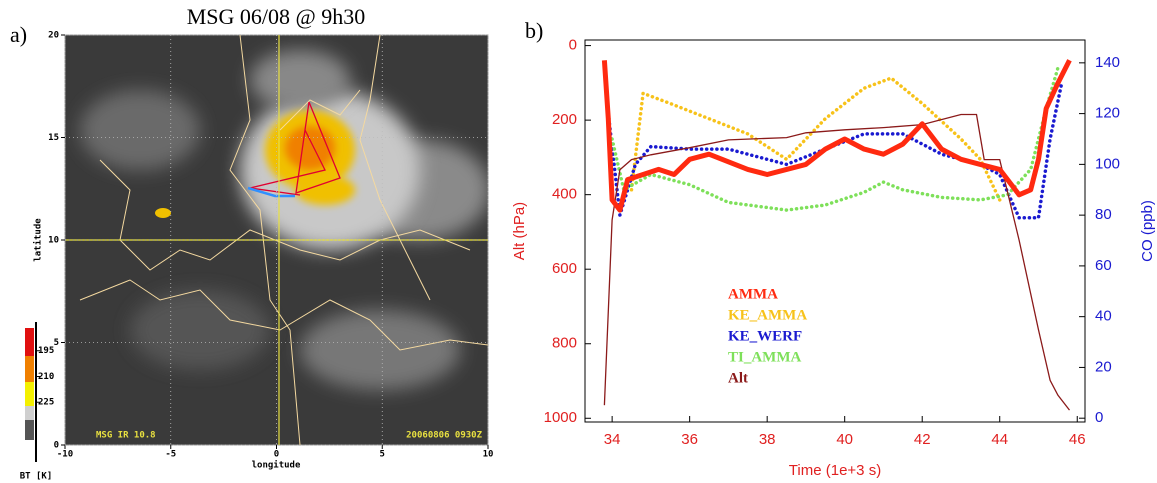  What do you see at coordinates (46, 377) in the screenshot?
I see `colorbar-tick-label: 210` at bounding box center [46, 377].